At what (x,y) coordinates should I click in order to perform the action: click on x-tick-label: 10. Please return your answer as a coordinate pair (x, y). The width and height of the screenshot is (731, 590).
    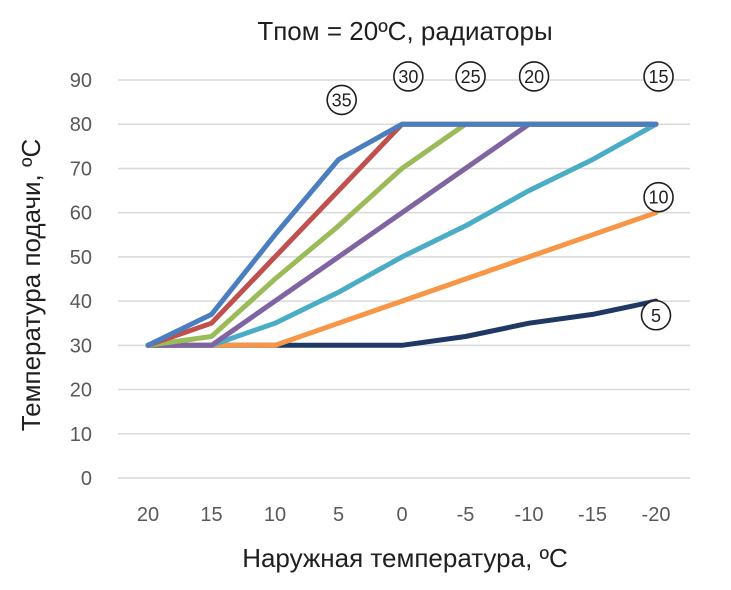
    Looking at the image, I should click on (275, 515).